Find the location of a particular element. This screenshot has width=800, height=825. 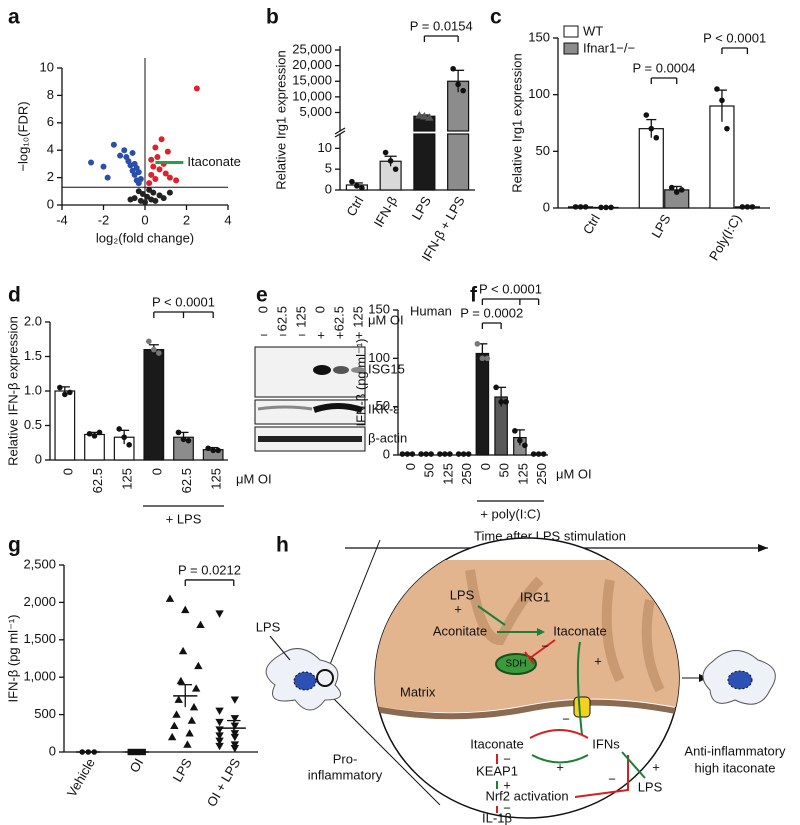

panel-label: g is located at coordinates (14, 545).